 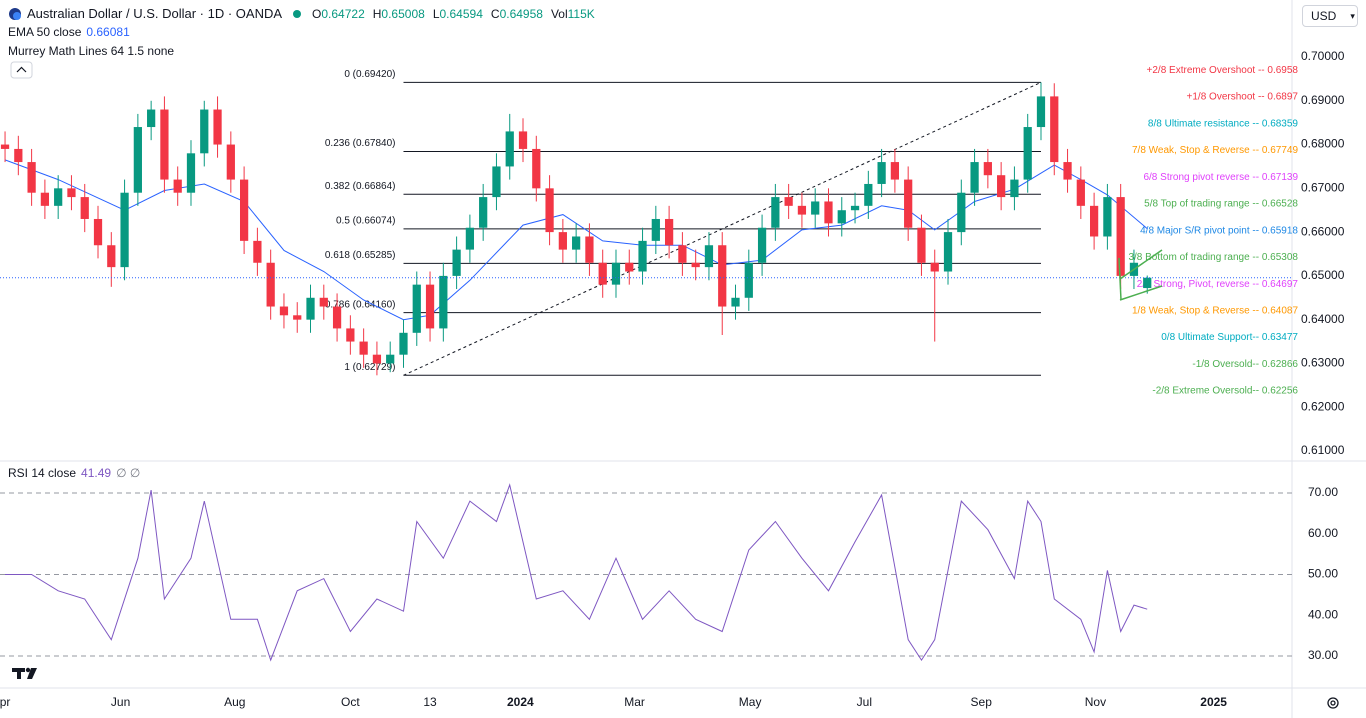 I want to click on y-tick-label: 0.70000, so click(x=1323, y=56).